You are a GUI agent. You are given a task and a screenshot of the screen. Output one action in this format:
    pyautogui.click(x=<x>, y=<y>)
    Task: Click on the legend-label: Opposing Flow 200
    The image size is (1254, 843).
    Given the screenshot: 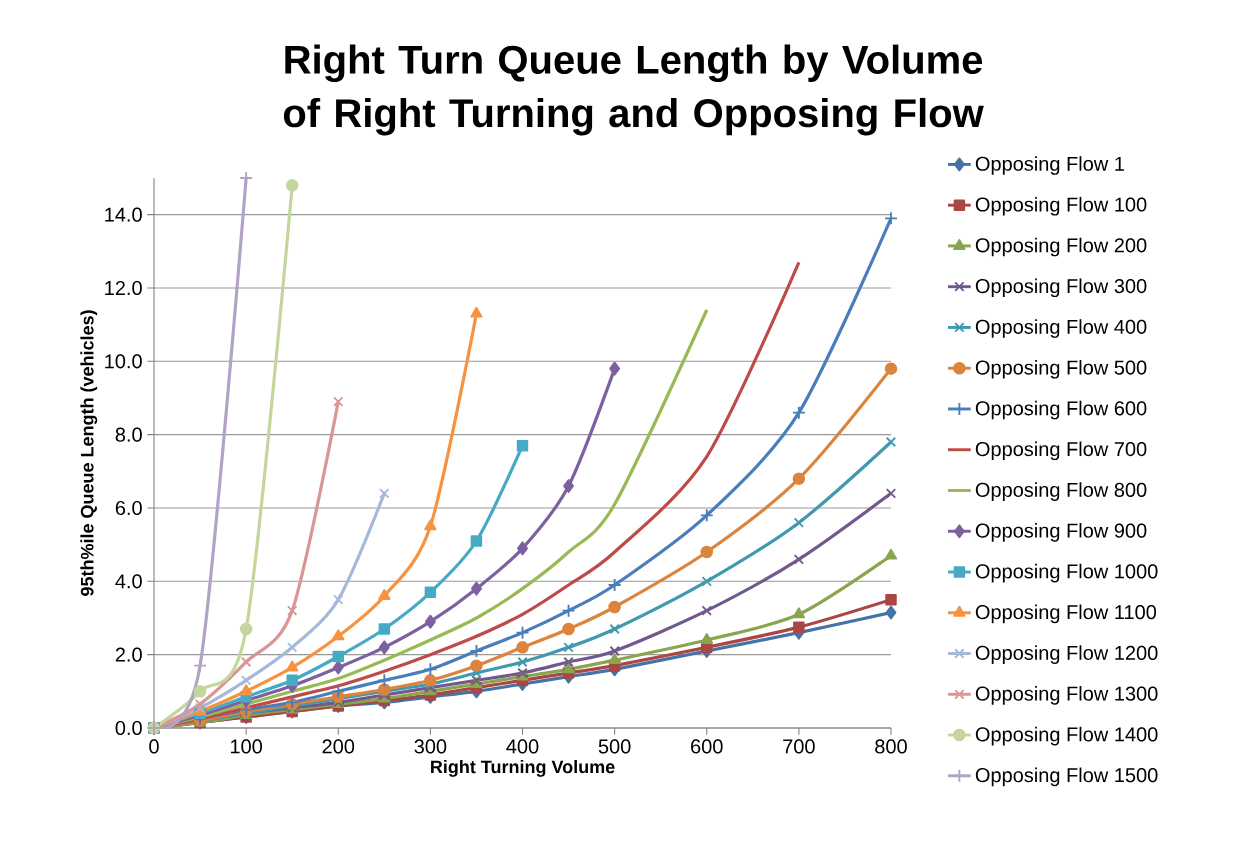 What is the action you would take?
    pyautogui.click(x=1061, y=247)
    